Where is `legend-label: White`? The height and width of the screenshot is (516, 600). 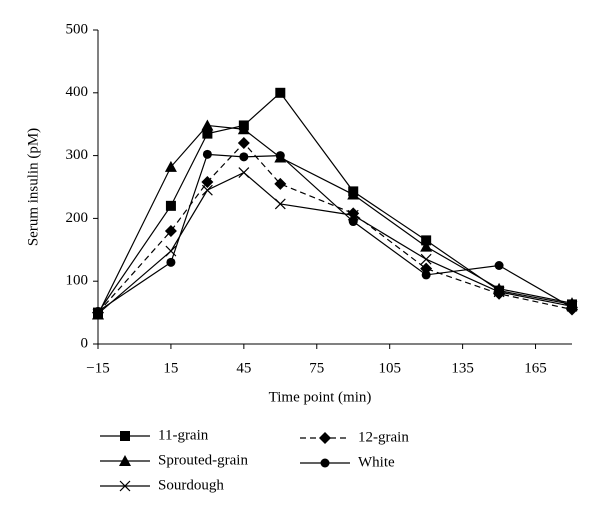
legend-label: White is located at coordinates (376, 462).